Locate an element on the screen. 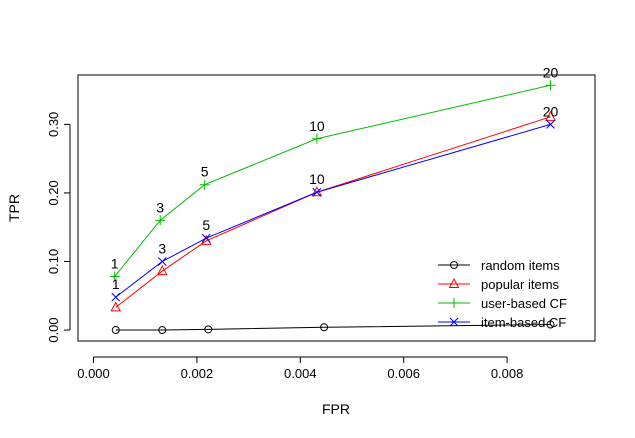 Image resolution: width=635 pixels, height=438 pixels. point-label-user-based-cf: 3 is located at coordinates (160, 207).